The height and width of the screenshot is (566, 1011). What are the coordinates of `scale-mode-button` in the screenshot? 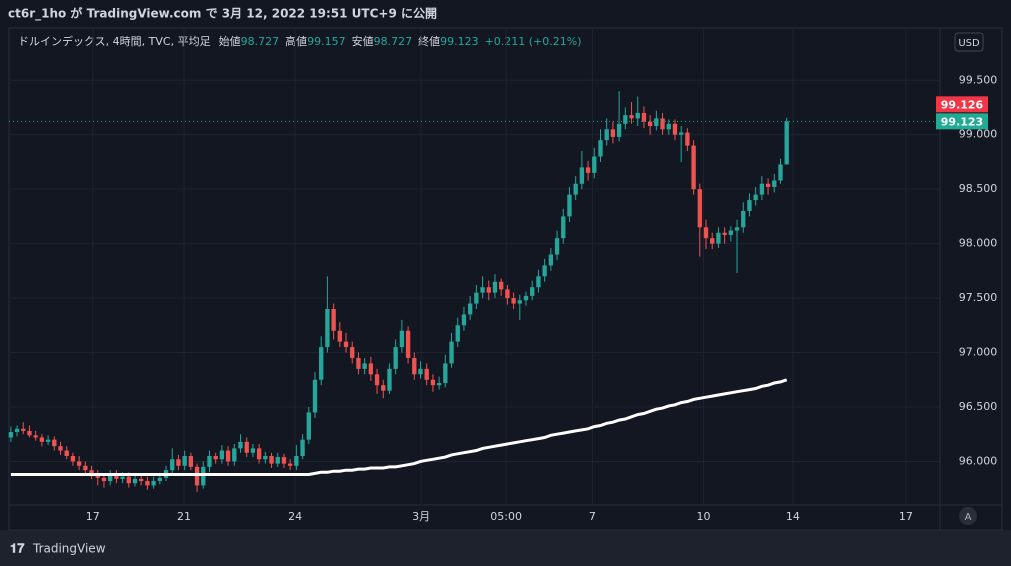 It's located at (968, 516).